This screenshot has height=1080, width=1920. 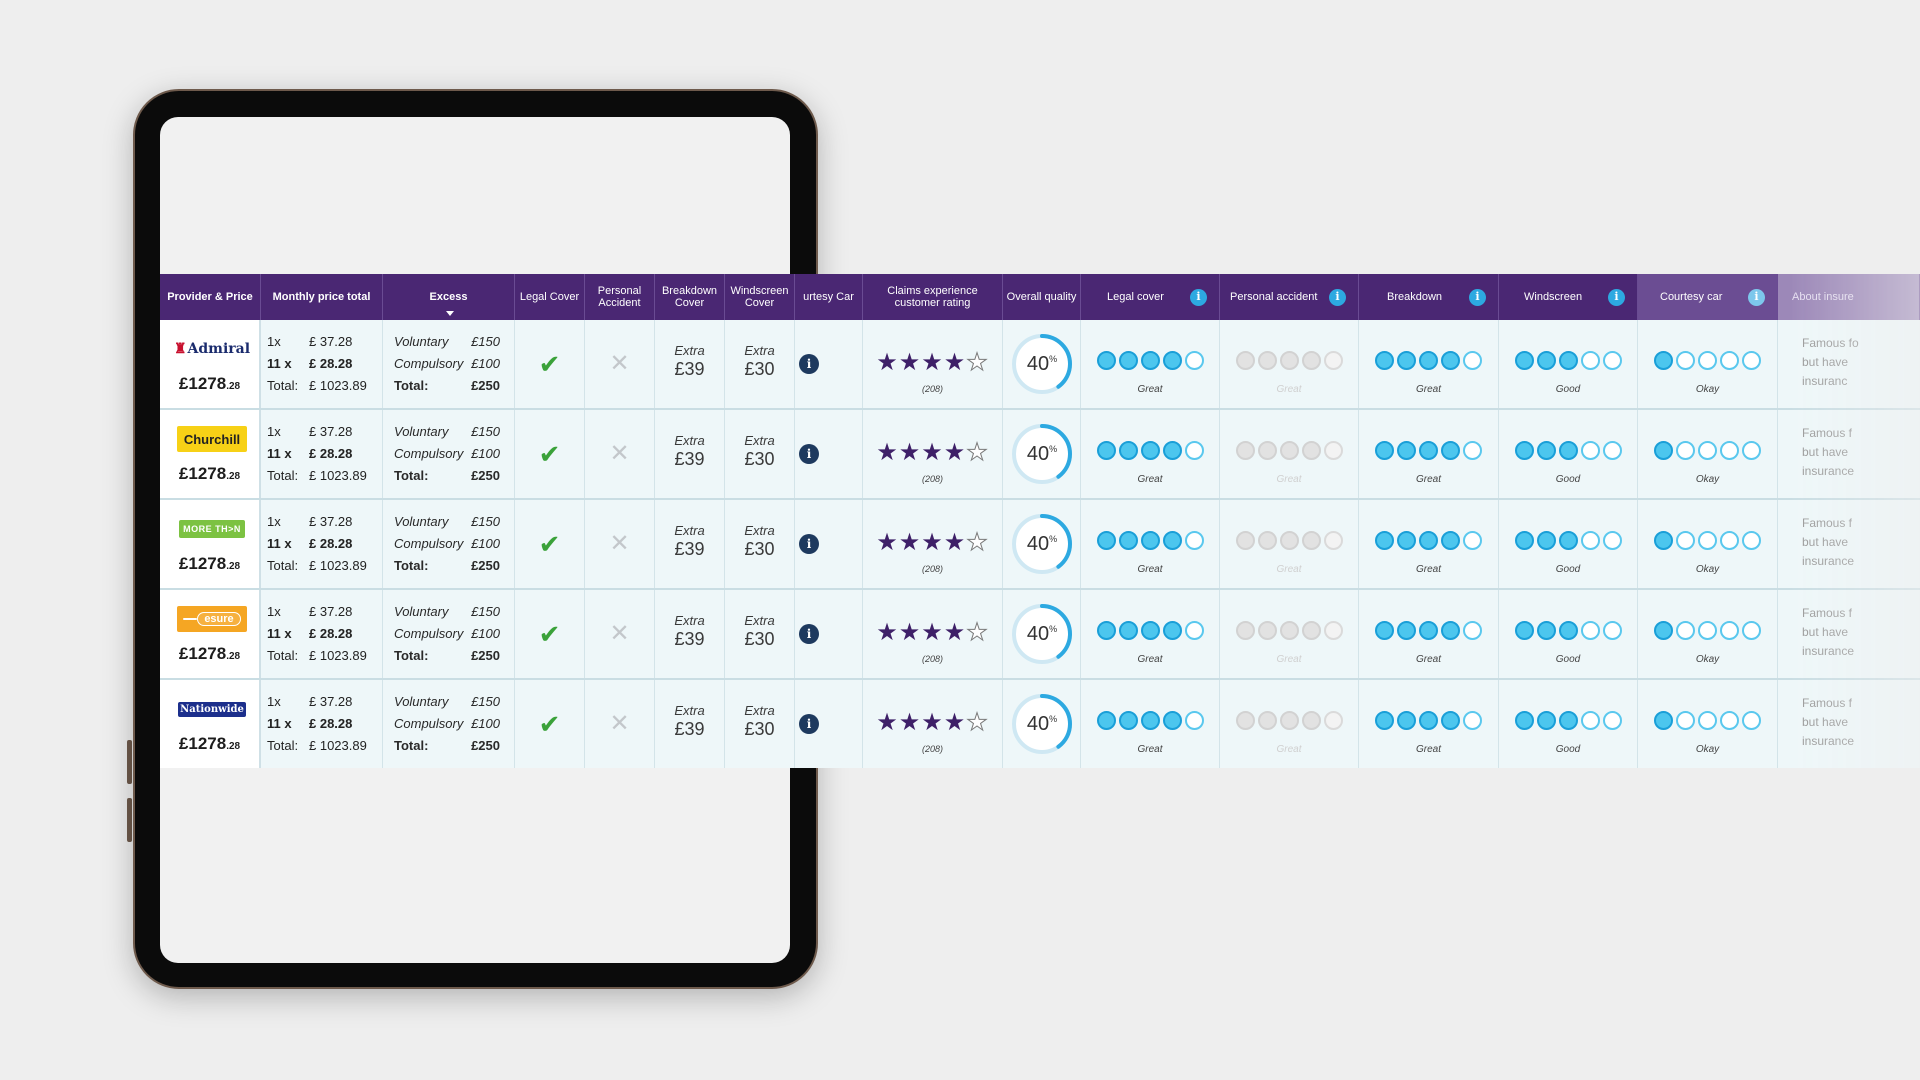 I want to click on quality-value: 40%, so click(x=1042, y=544).